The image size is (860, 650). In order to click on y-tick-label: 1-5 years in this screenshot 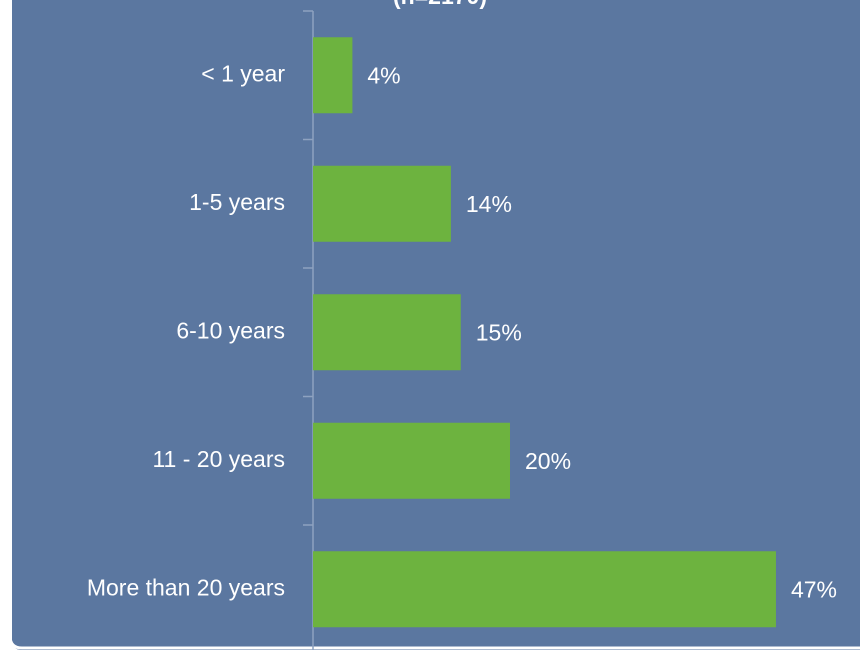, I will do `click(237, 202)`.